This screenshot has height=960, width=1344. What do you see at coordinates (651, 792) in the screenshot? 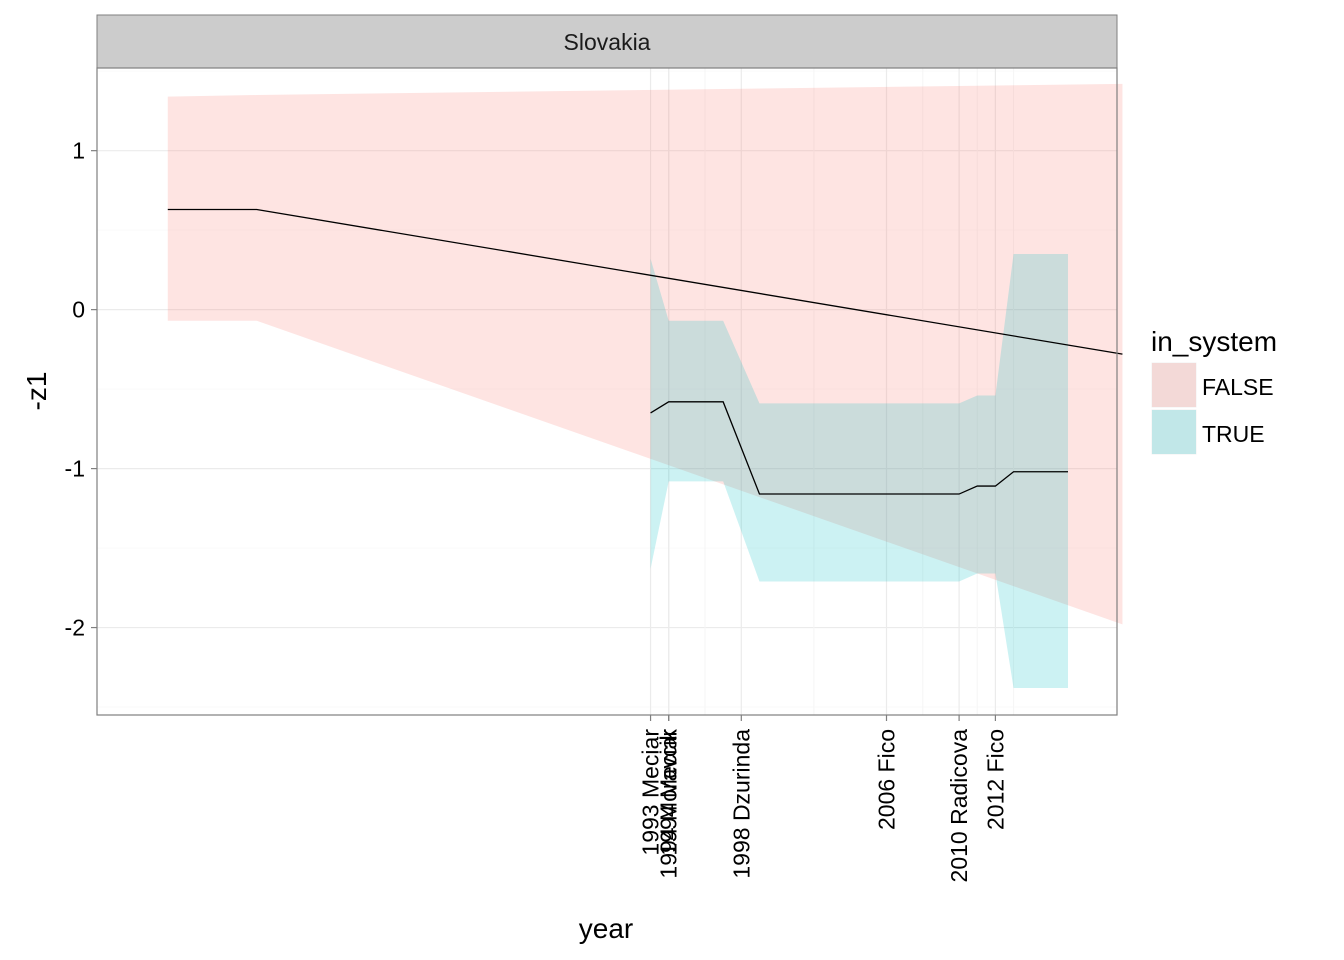
I see `x-tick-label: 1993 Meciar` at bounding box center [651, 792].